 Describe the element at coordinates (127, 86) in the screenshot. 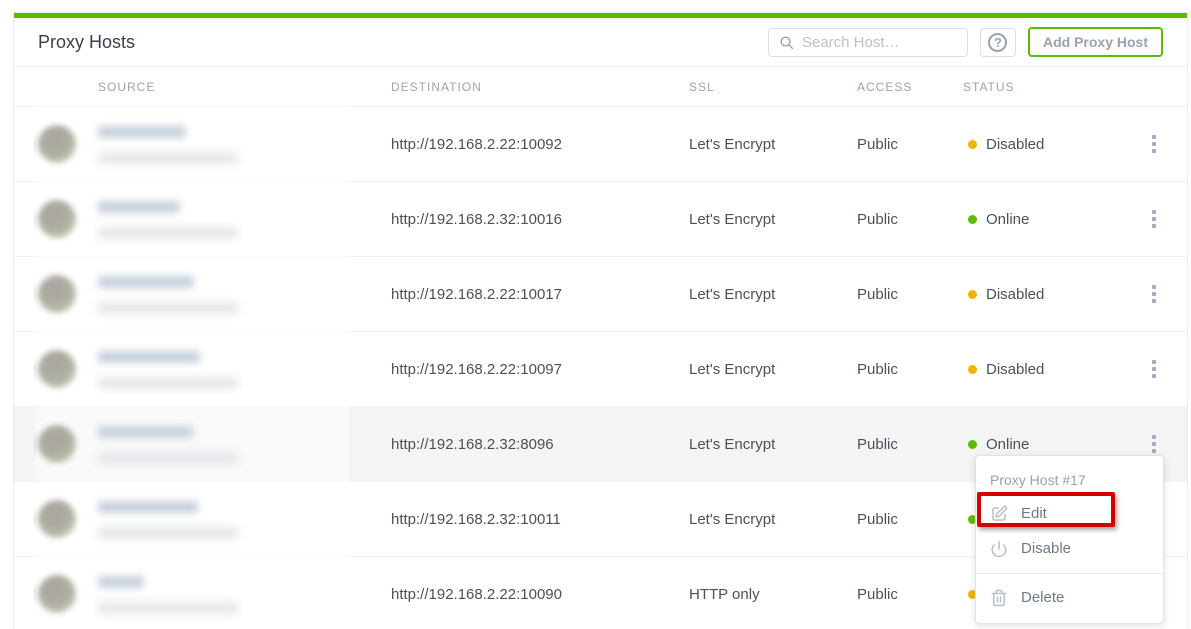

I see `column-header-source: SOURCE` at that location.